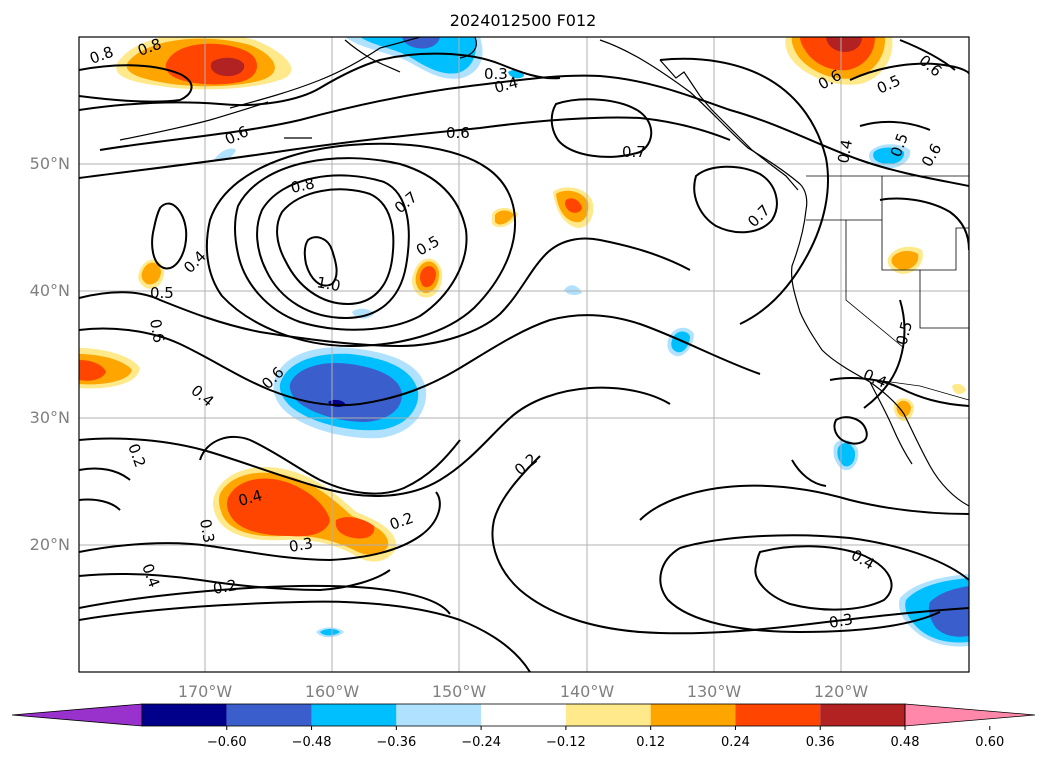 The width and height of the screenshot is (1047, 765). I want to click on contour-0.3-coast, so click(829, 451).